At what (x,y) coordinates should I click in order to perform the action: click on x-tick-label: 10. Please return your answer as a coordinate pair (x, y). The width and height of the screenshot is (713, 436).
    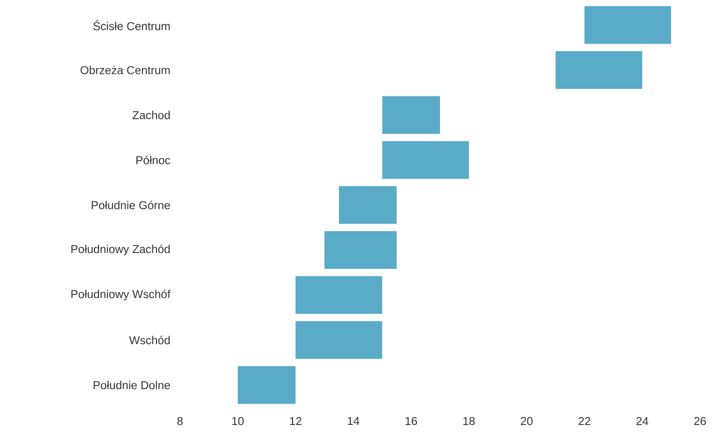
    Looking at the image, I should click on (238, 421).